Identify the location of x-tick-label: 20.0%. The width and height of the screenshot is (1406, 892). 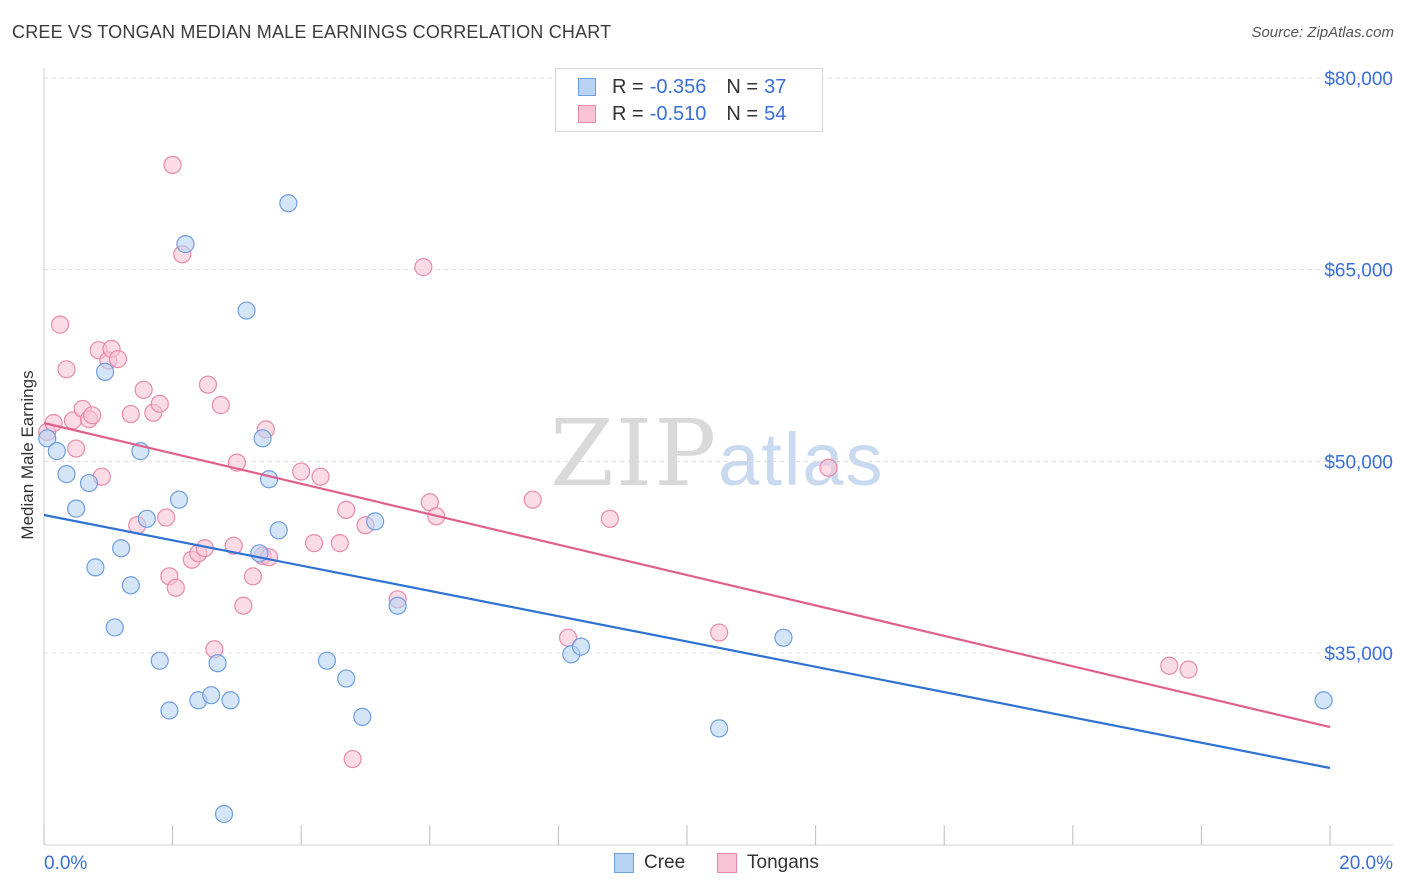
(1366, 863).